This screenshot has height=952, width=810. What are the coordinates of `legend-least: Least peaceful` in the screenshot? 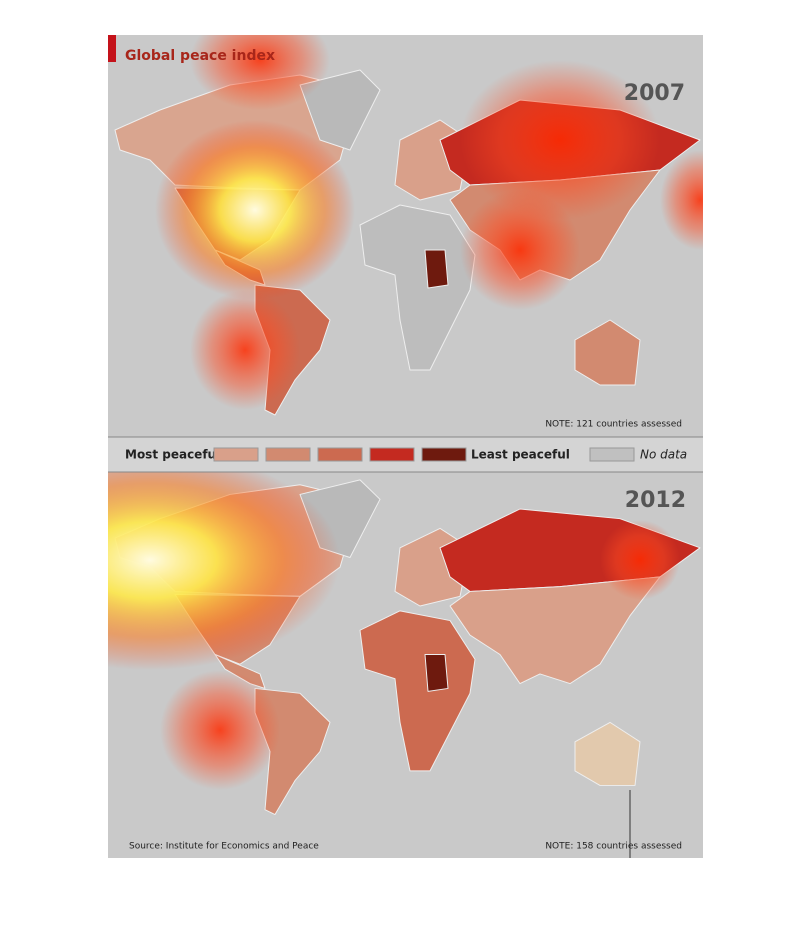 It's located at (520, 455).